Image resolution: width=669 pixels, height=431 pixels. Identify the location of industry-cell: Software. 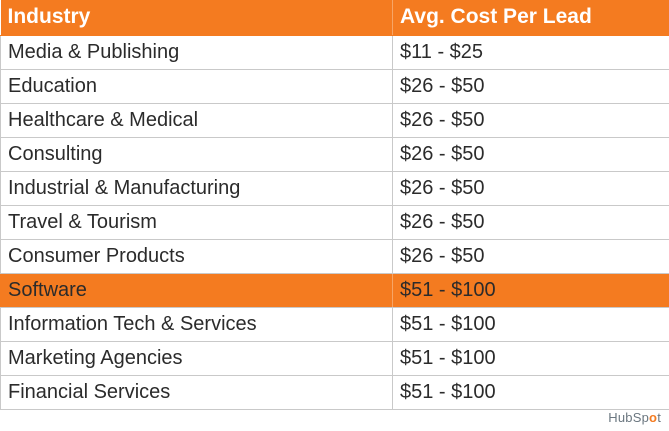
(196, 290).